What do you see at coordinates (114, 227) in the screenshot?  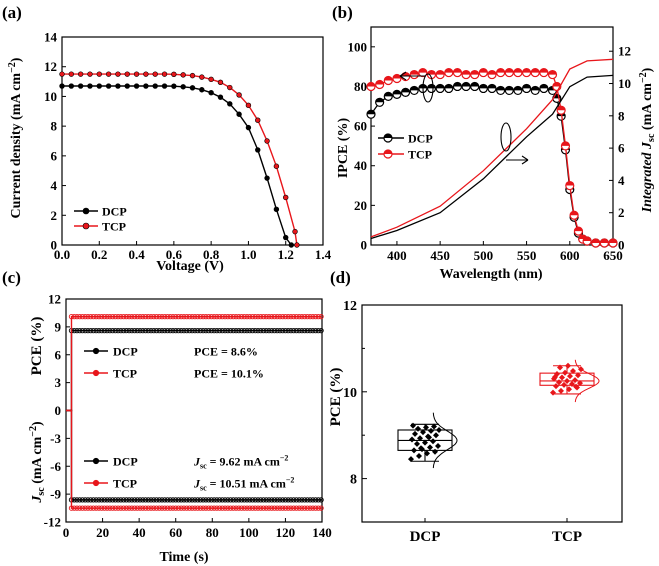 I see `chart-a-legend-label: TCP` at bounding box center [114, 227].